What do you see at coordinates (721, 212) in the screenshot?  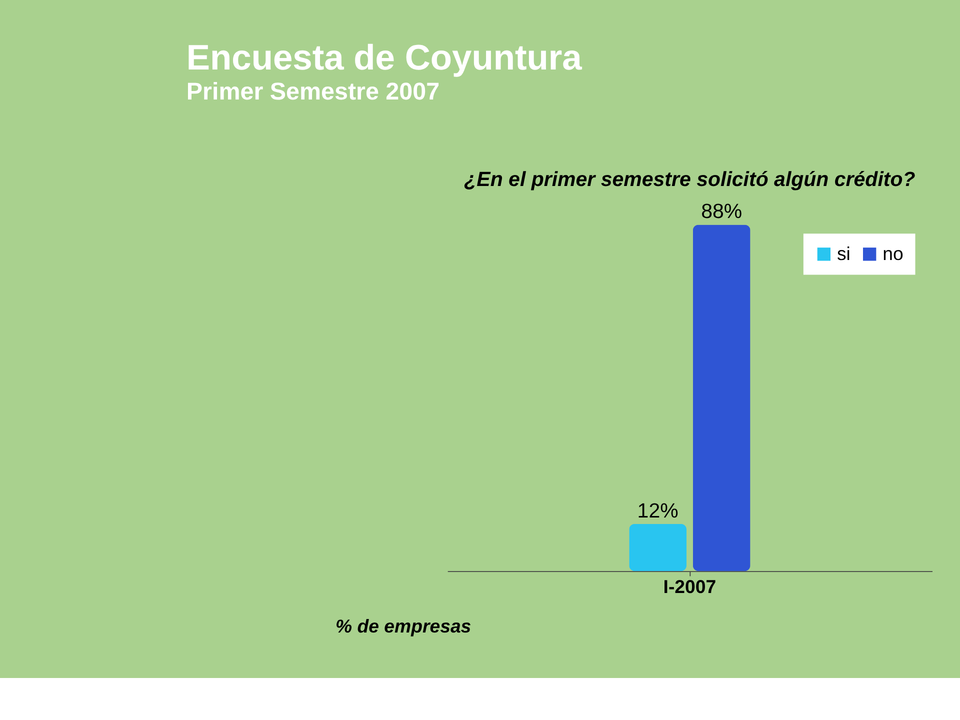 I see `data-label: 88%` at bounding box center [721, 212].